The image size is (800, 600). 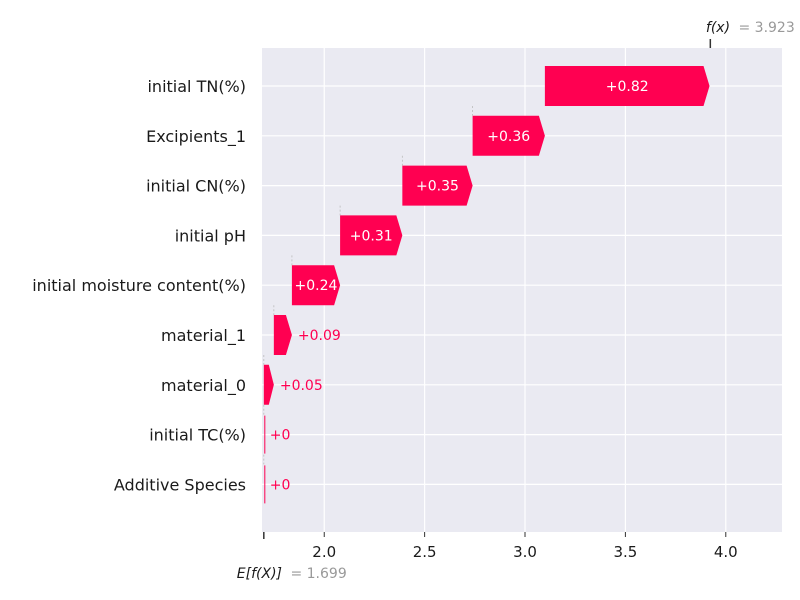 I want to click on x-tick-label: 2.5, so click(x=425, y=552).